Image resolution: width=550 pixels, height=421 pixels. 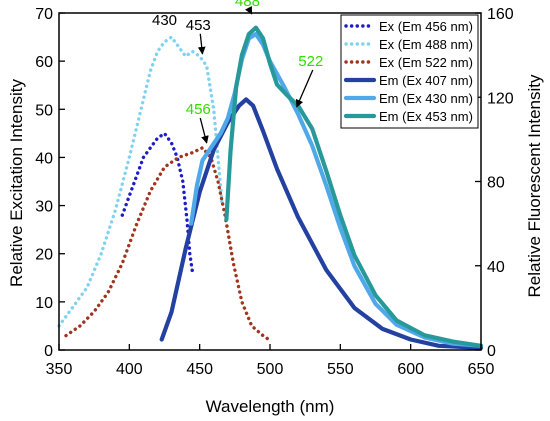 I want to click on annotation-label-522: 522, so click(x=310, y=61).